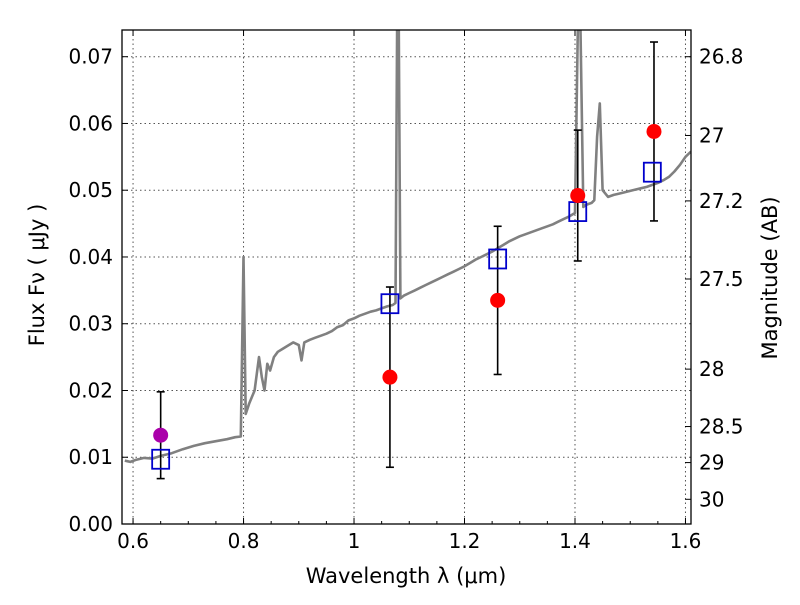 The width and height of the screenshot is (800, 605). Describe the element at coordinates (711, 463) in the screenshot. I see `right-tick-label: 29` at that location.